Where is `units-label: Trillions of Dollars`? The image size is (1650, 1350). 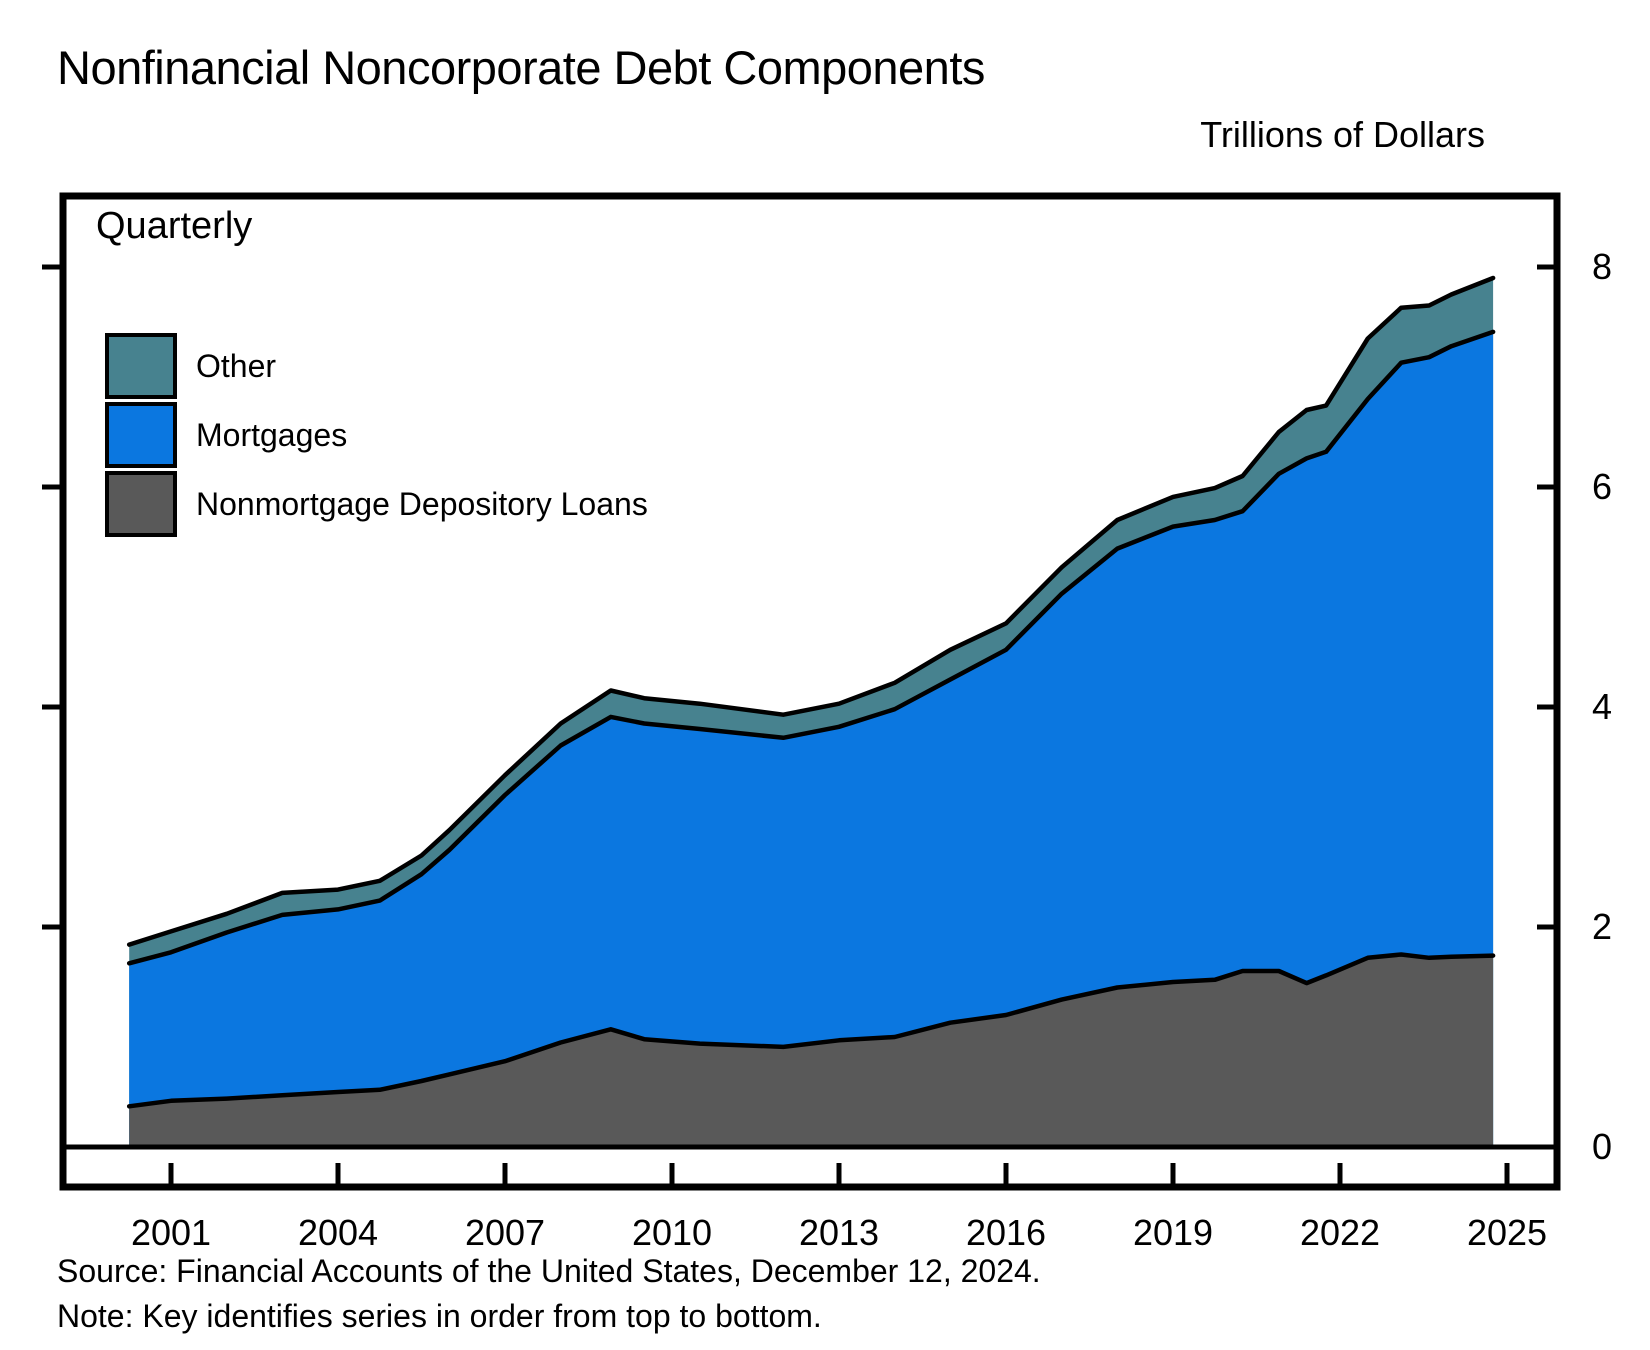
units-label: Trillions of Dollars is located at coordinates (1342, 134).